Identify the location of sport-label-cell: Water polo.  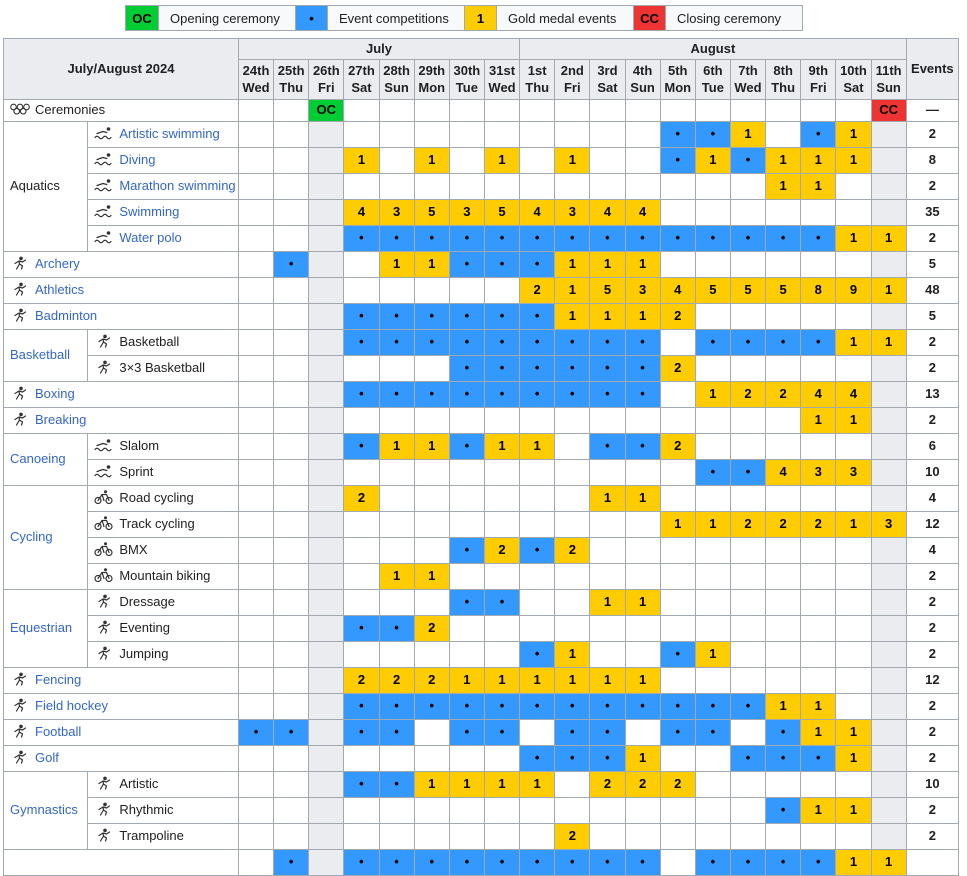
(163, 238).